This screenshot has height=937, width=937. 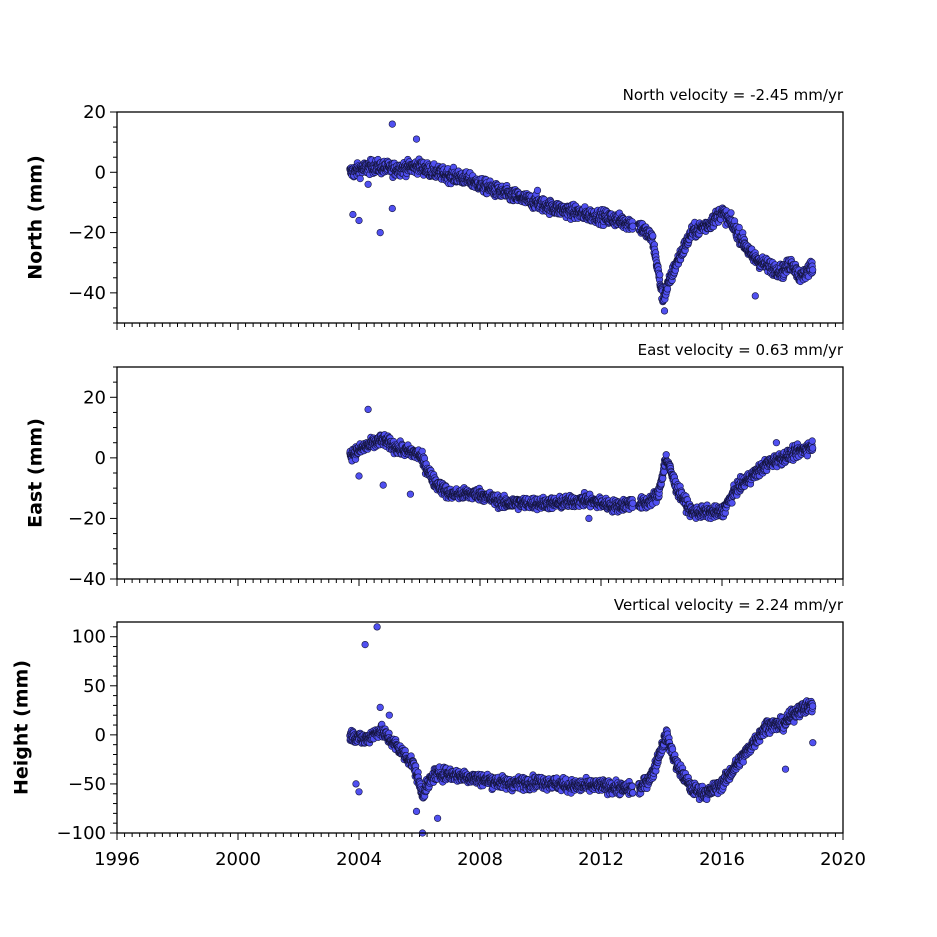 What do you see at coordinates (480, 582) in the screenshot?
I see `east-x-ticks` at bounding box center [480, 582].